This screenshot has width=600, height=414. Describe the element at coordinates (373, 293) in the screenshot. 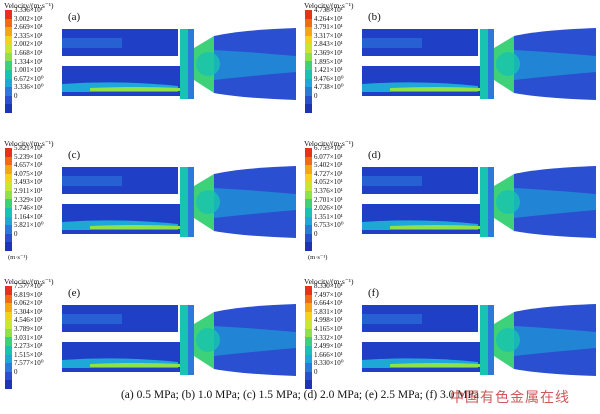

I see `panel-label: (f)` at that location.